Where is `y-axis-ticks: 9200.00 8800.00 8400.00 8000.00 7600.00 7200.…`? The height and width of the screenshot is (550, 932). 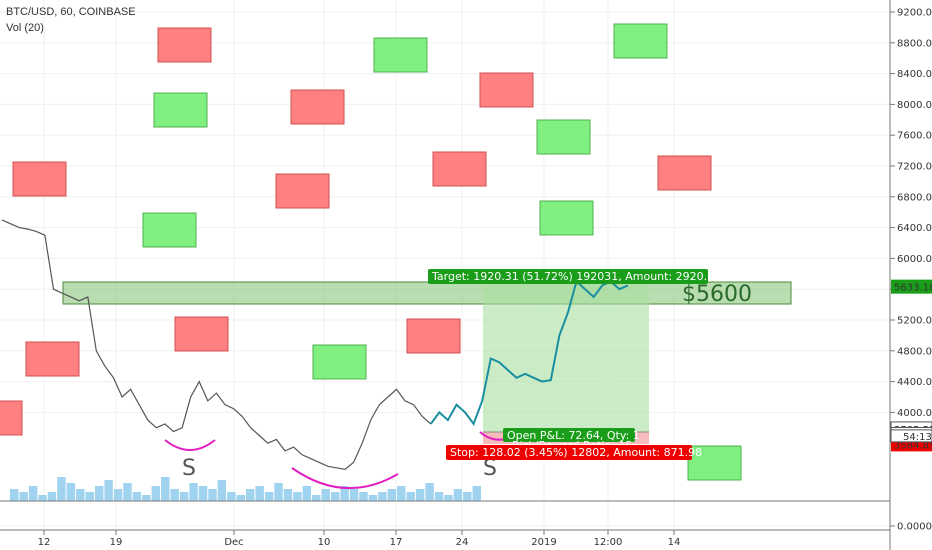 y-axis-ticks: 9200.00 8800.00 8400.00 8000.00 7600.00 7200.… is located at coordinates (911, 270).